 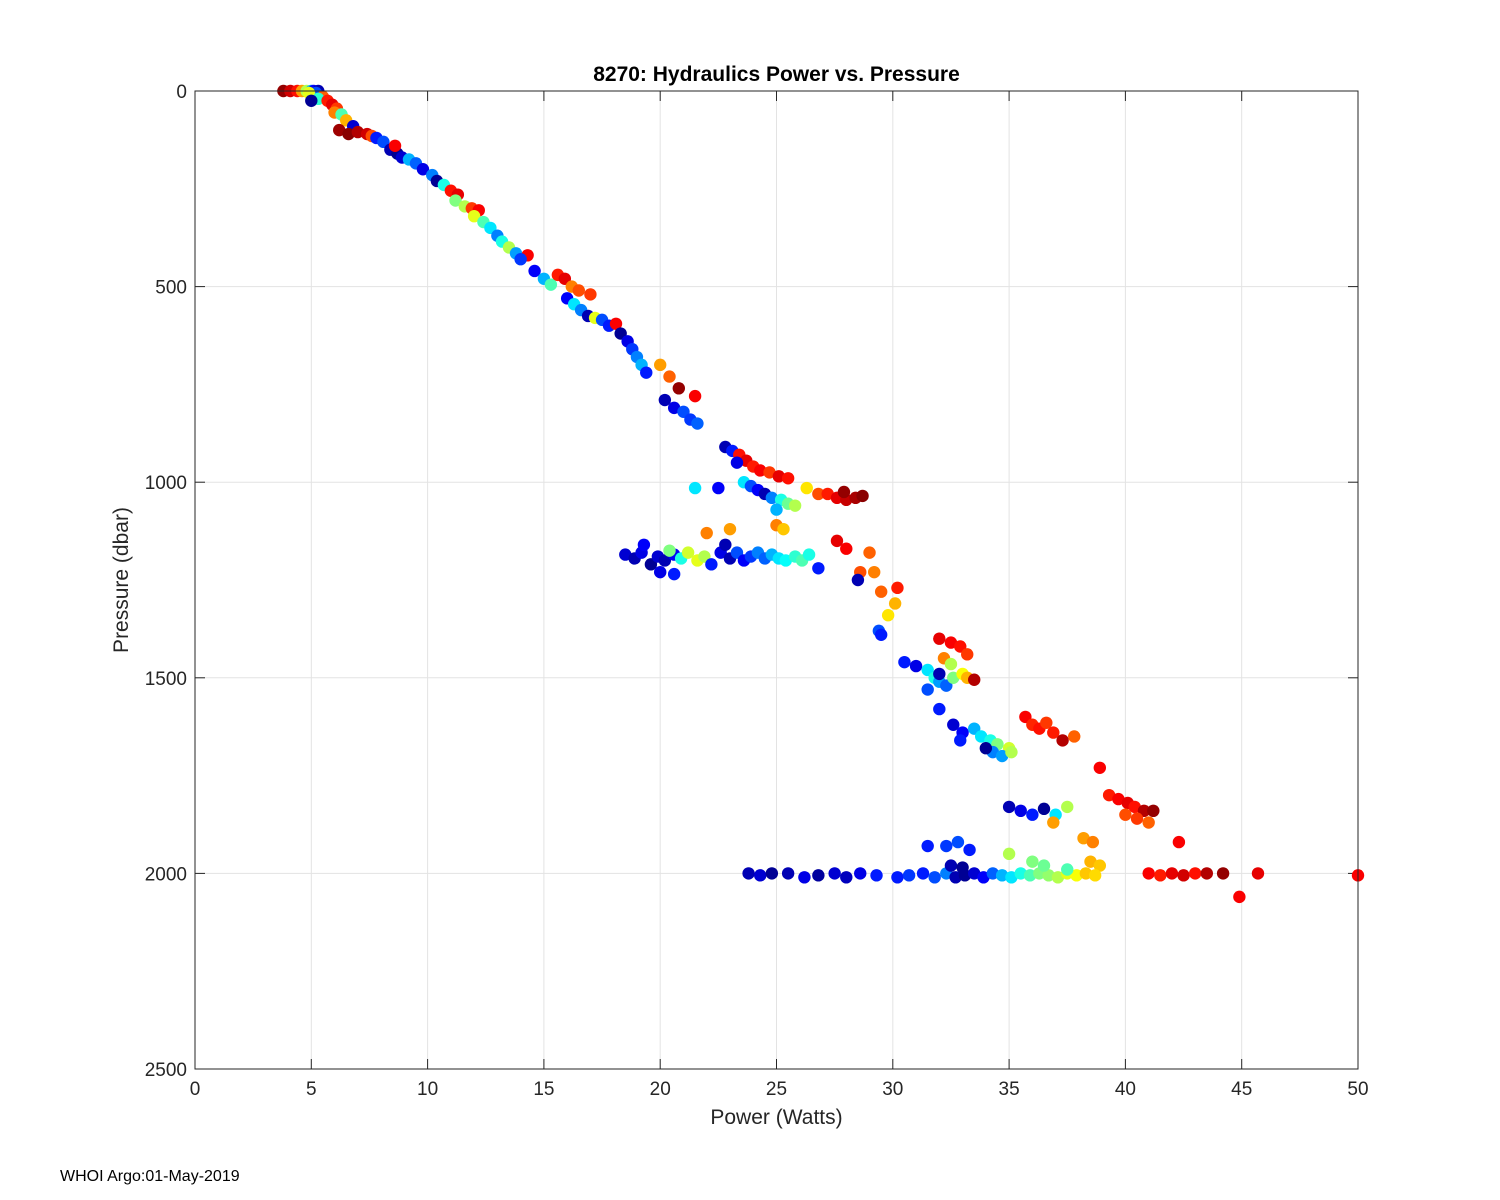 What do you see at coordinates (1241, 1089) in the screenshot?
I see `x-tick-label: 45` at bounding box center [1241, 1089].